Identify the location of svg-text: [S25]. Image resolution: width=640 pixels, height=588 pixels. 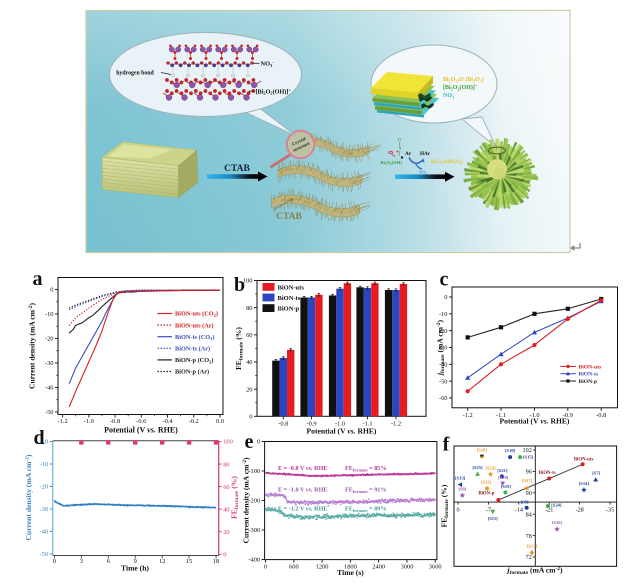
(477, 467).